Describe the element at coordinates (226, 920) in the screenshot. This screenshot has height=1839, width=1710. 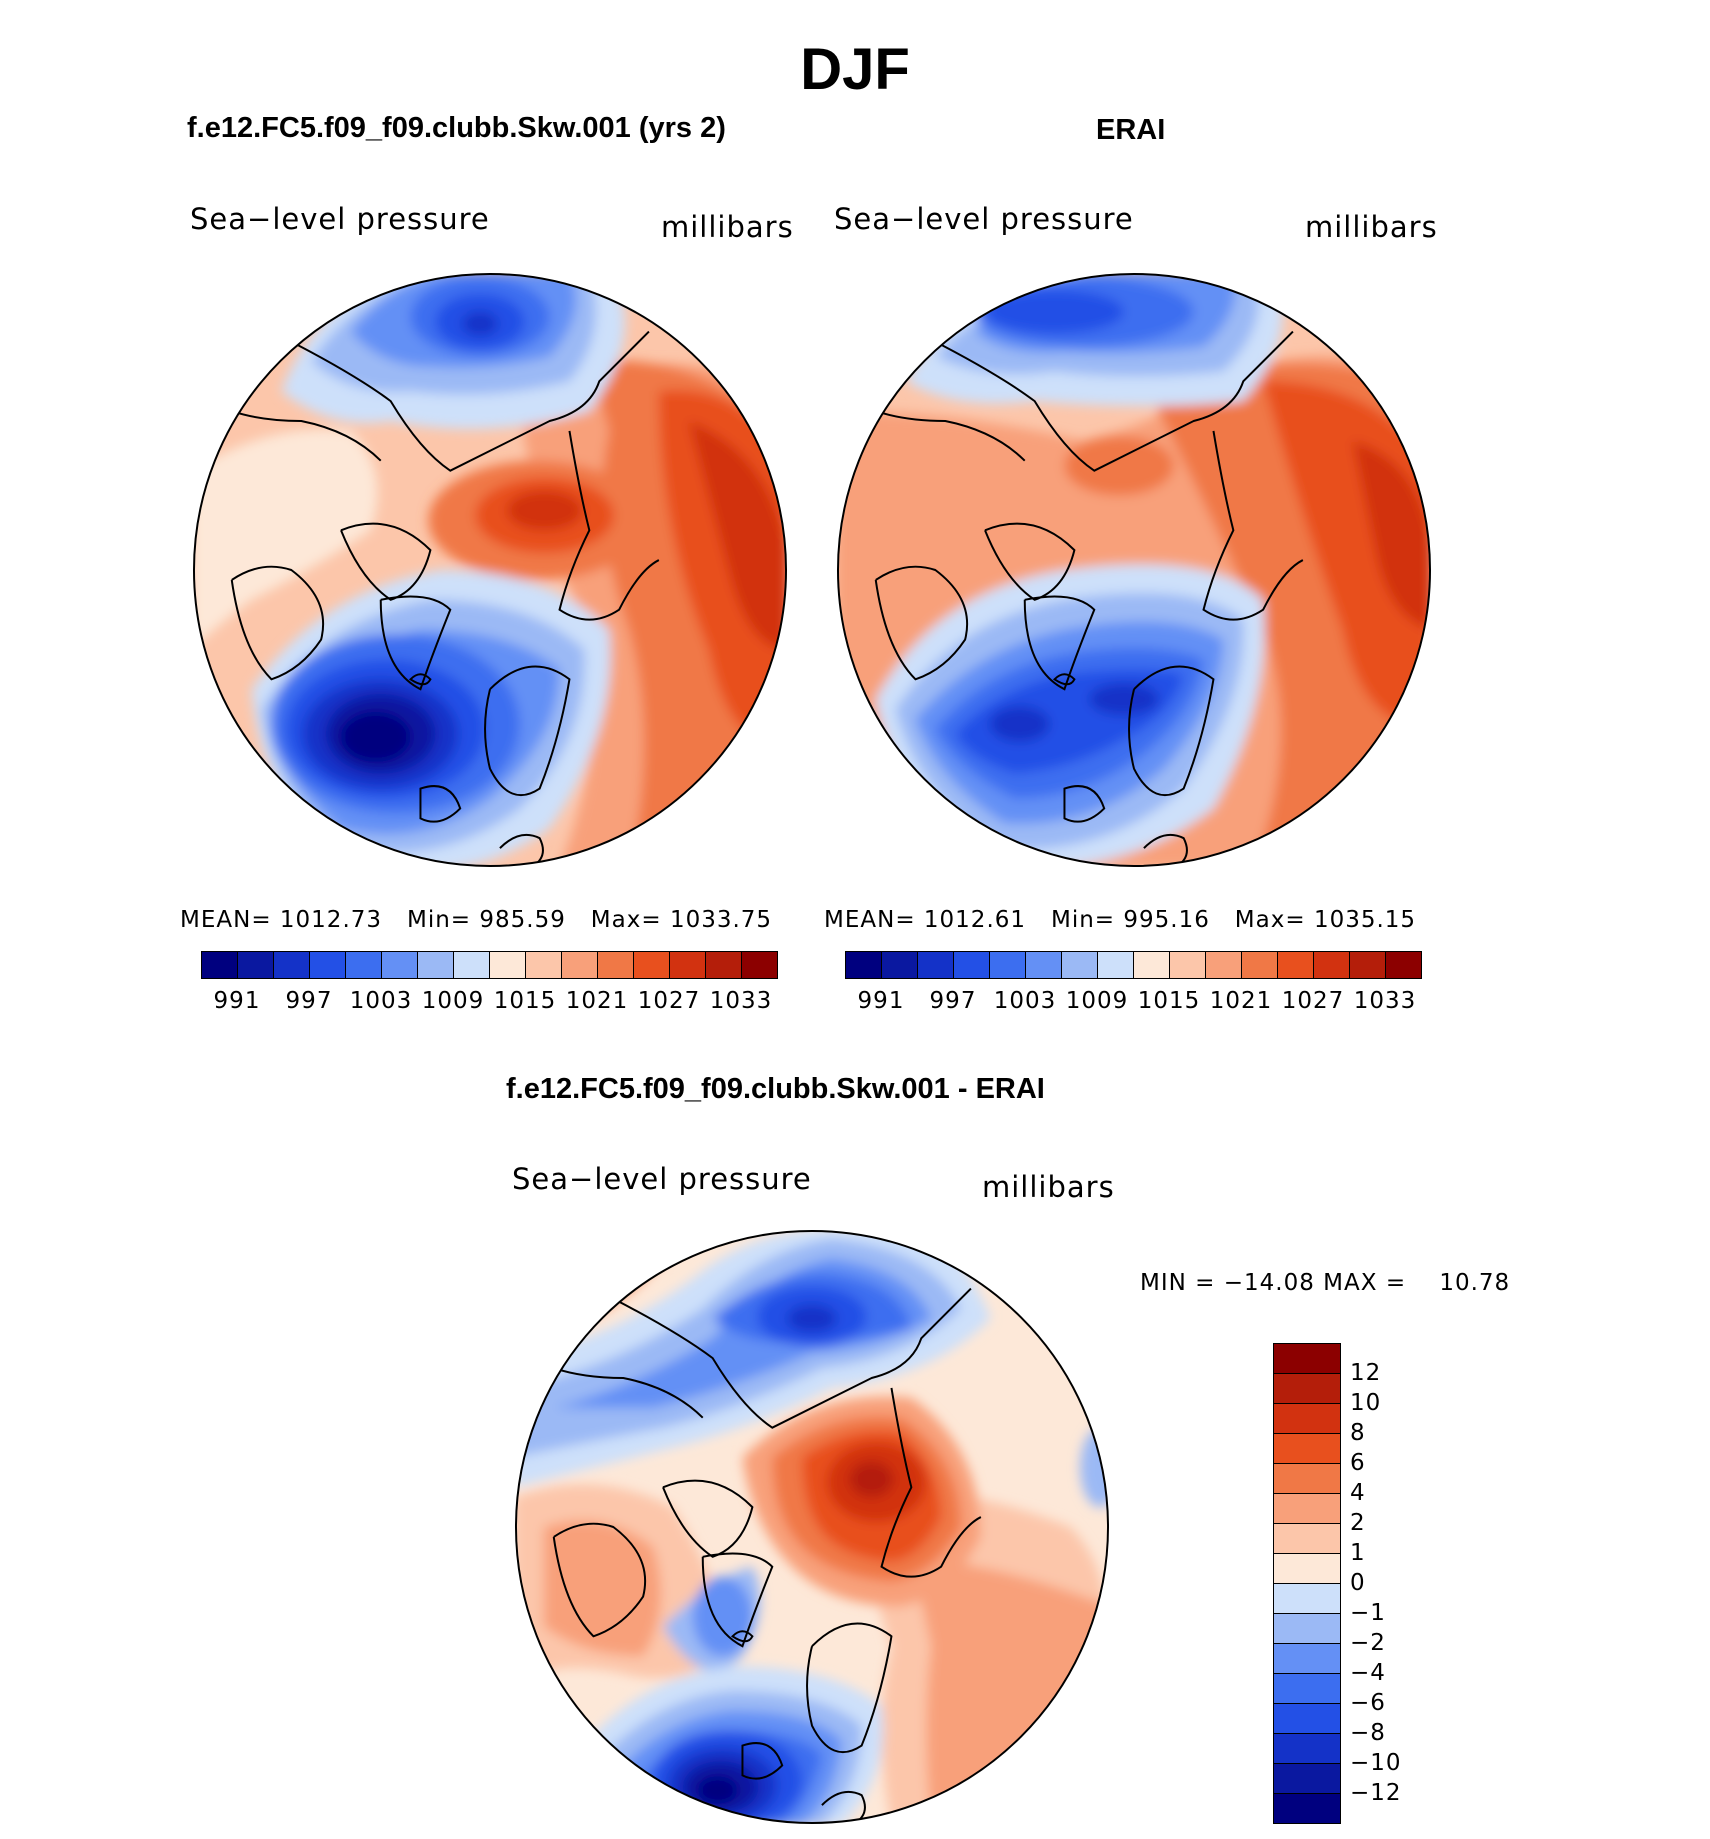
I see `panel-1-mean-label: MEAN=` at that location.